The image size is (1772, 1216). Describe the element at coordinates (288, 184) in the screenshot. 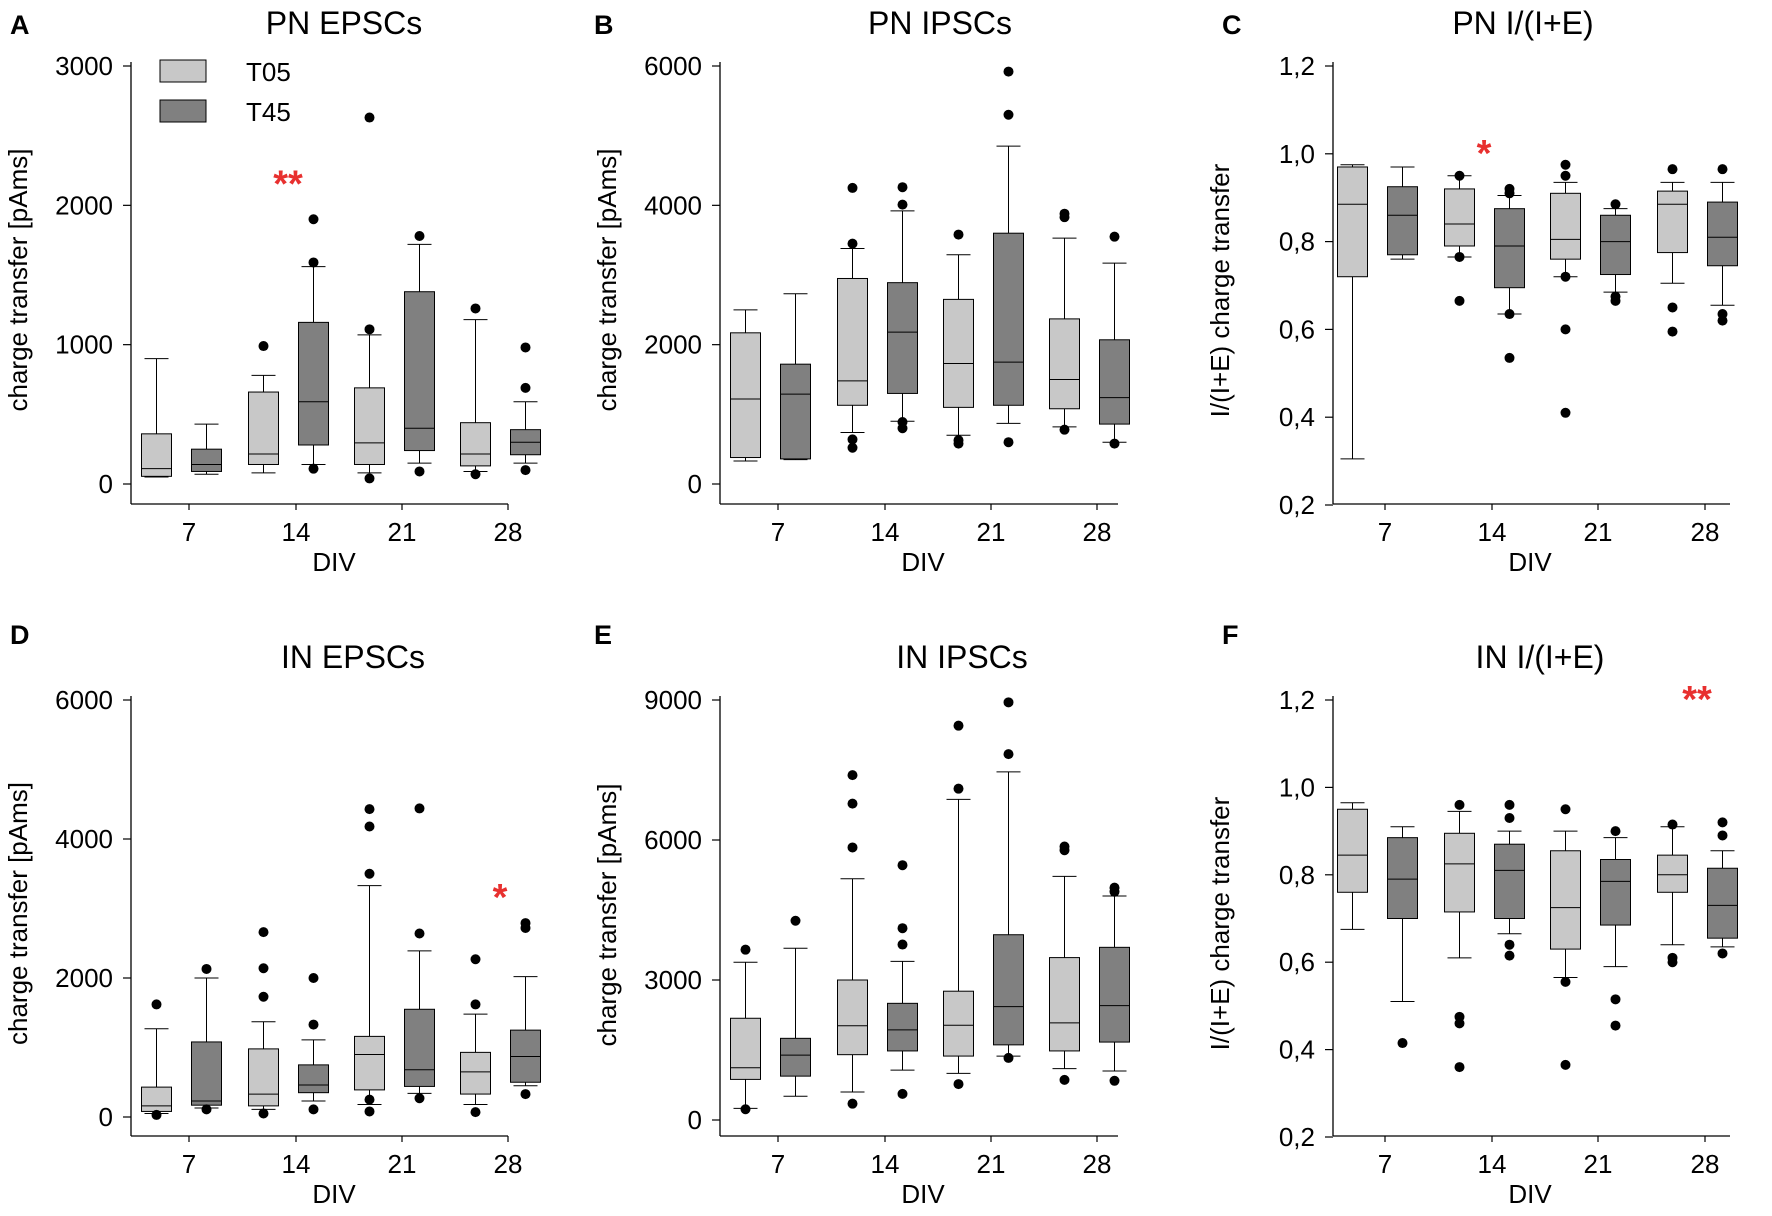

I see `significance-marker: **` at that location.